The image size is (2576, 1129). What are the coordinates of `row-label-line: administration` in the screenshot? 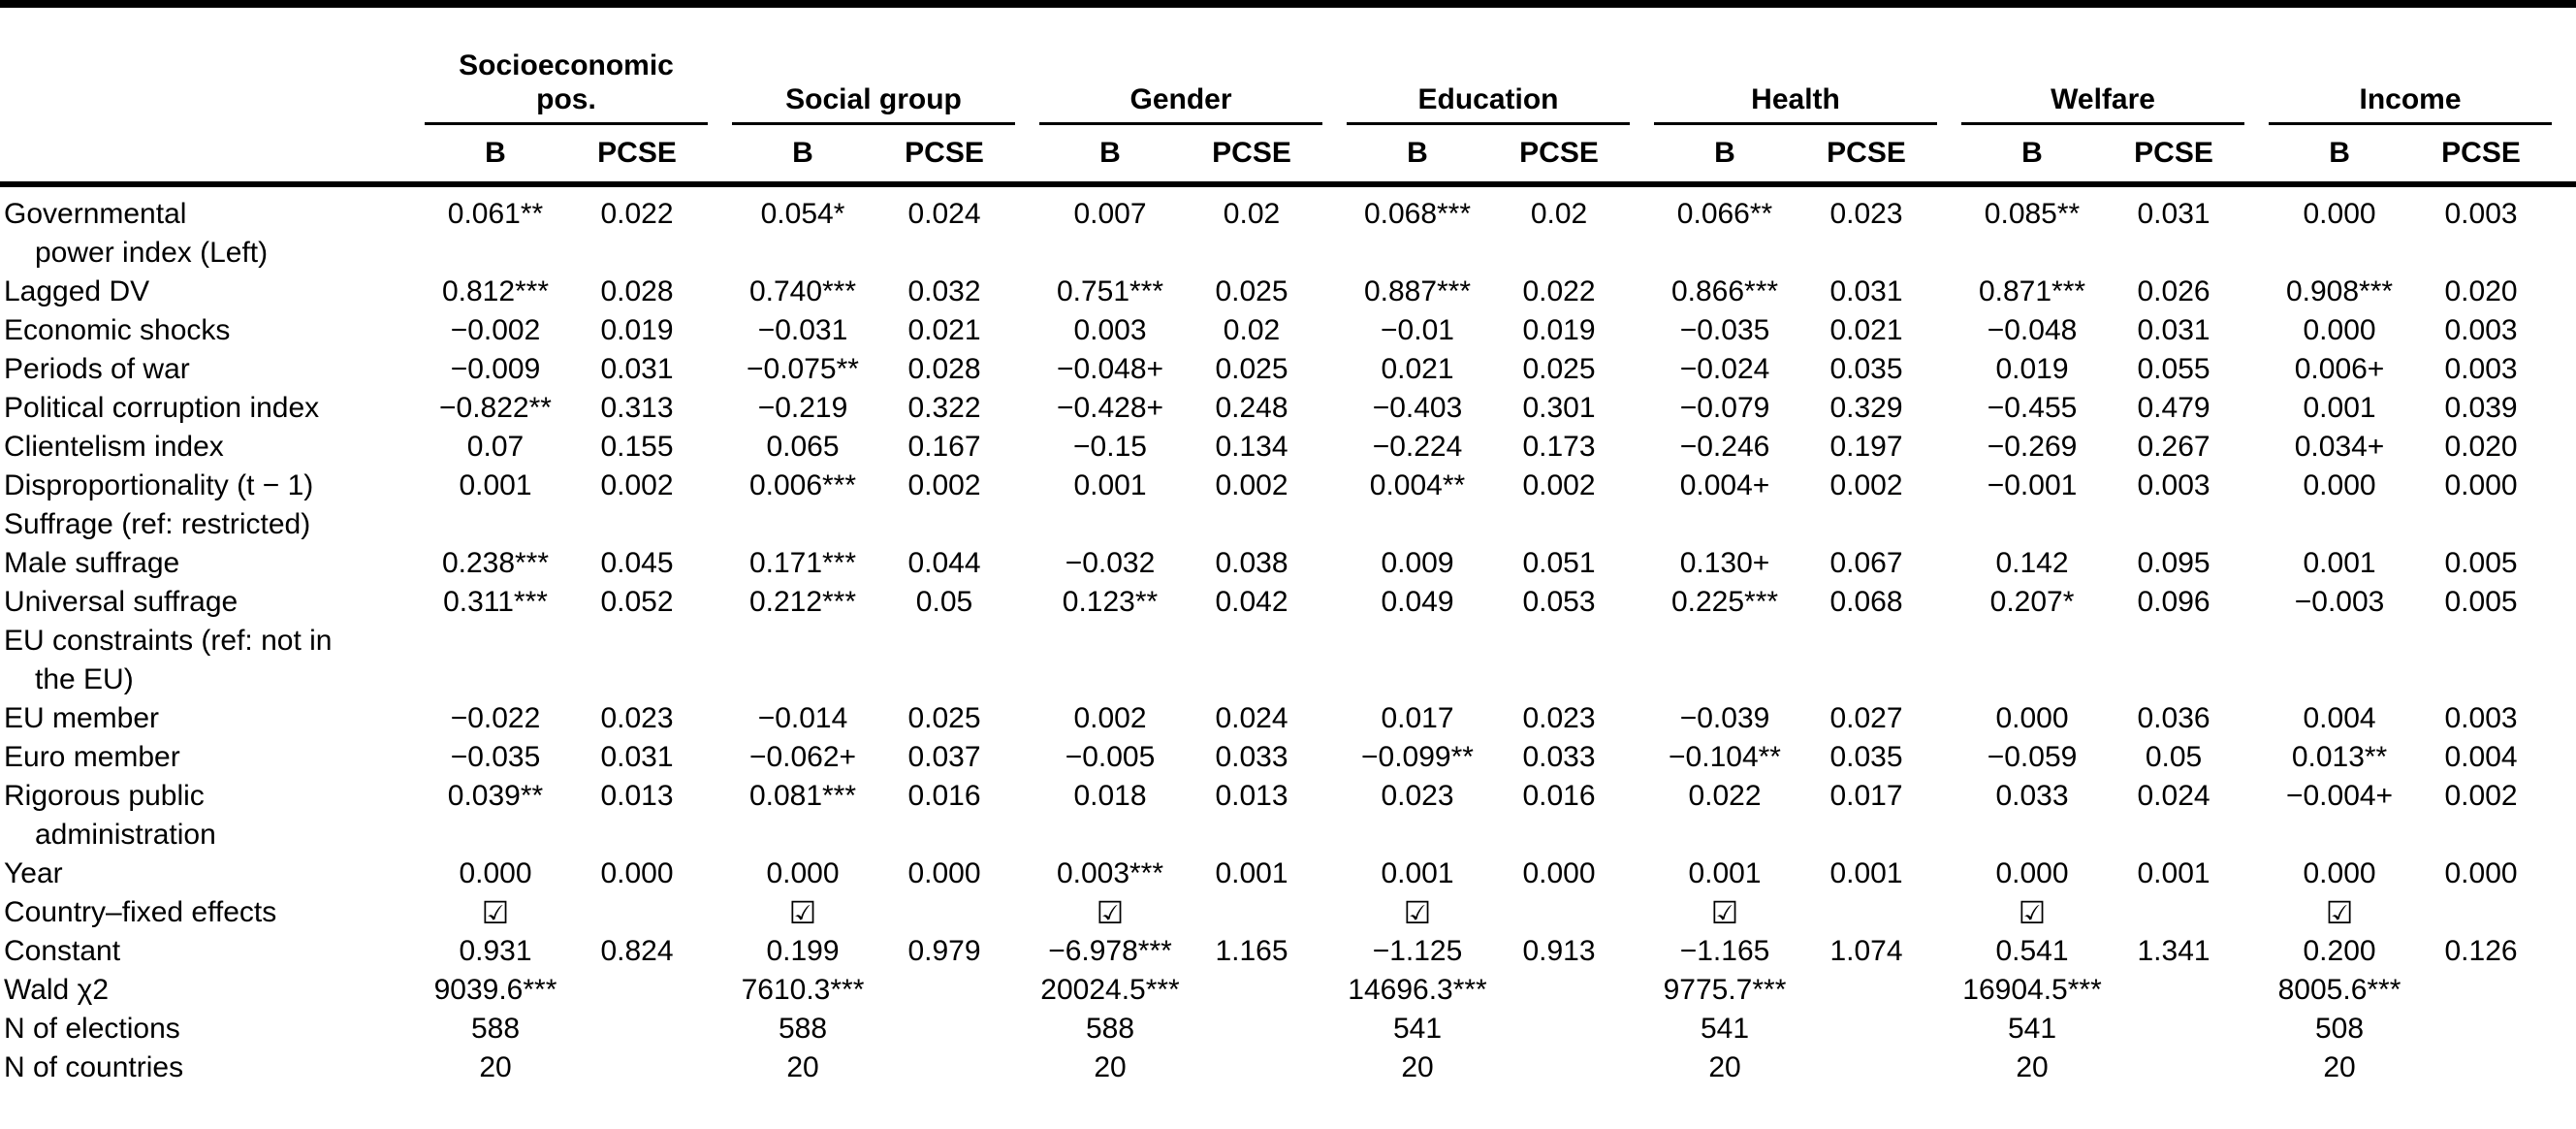 It's located at (125, 835).